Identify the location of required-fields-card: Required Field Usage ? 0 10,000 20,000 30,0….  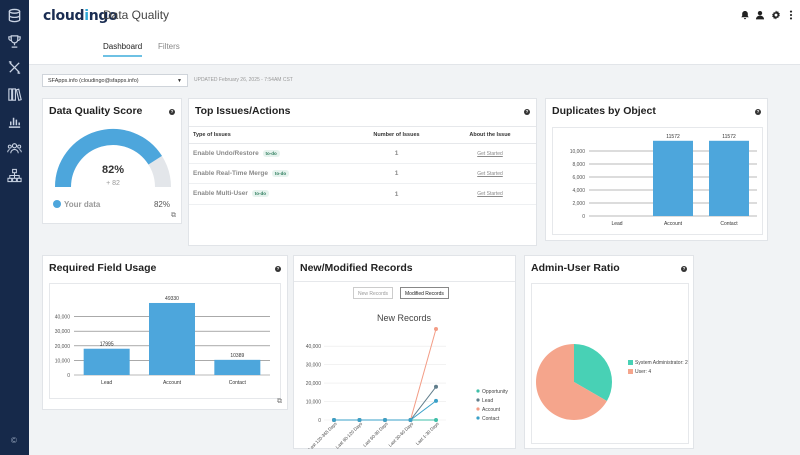
(165, 332).